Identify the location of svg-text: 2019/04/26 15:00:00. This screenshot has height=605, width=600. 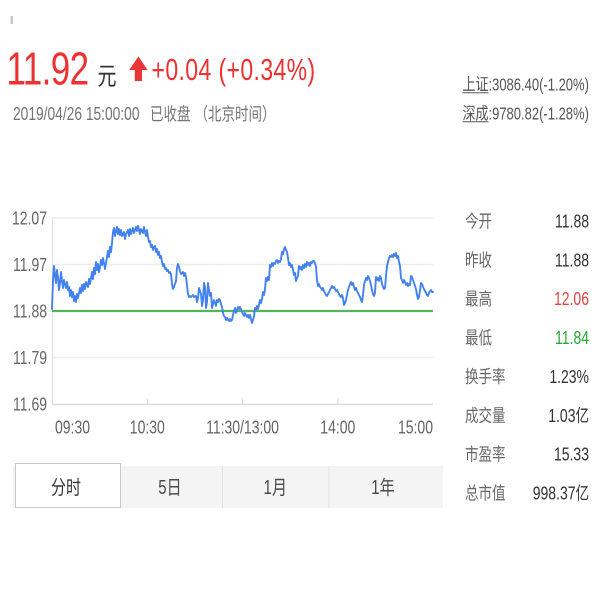
(76, 114).